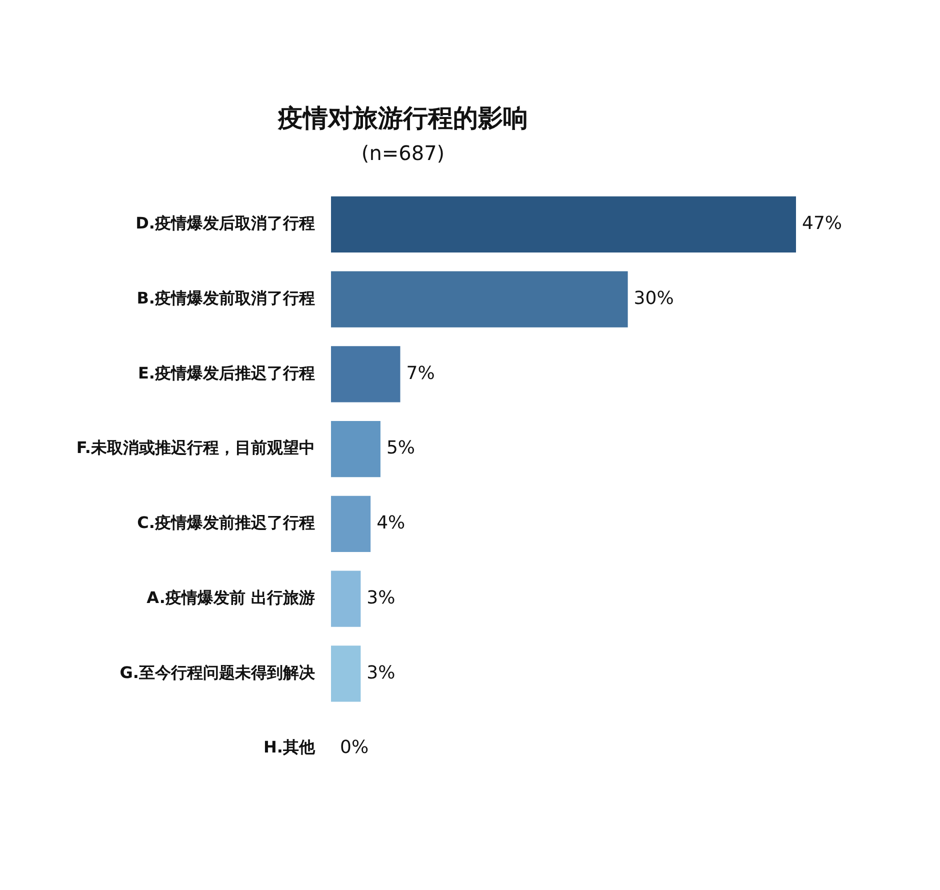  I want to click on data-label: 7%, so click(420, 373).